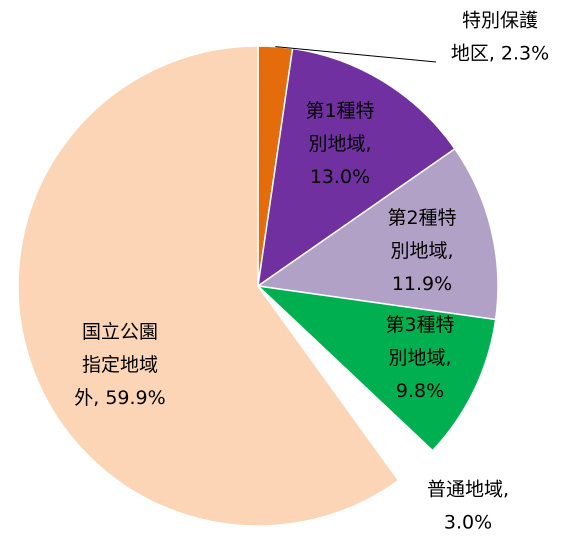  I want to click on slice-label-4: 普通地域, 3.0%, so click(468, 506).